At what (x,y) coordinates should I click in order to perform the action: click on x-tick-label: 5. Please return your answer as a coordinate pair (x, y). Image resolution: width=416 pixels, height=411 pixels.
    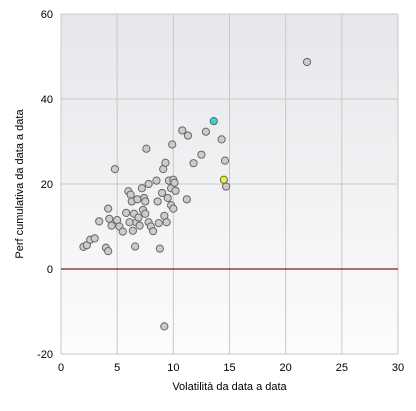
    Looking at the image, I should click on (117, 368).